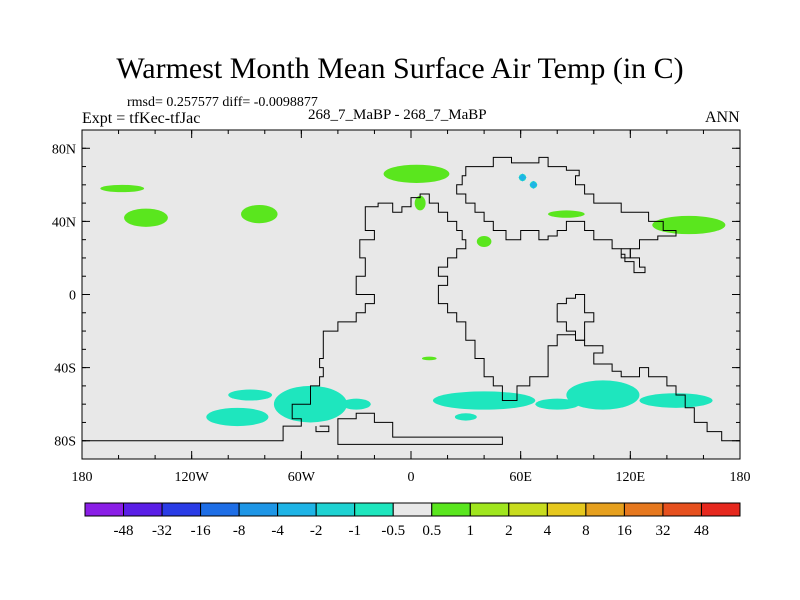  What do you see at coordinates (354, 531) in the screenshot?
I see `colorbar-label: -1` at bounding box center [354, 531].